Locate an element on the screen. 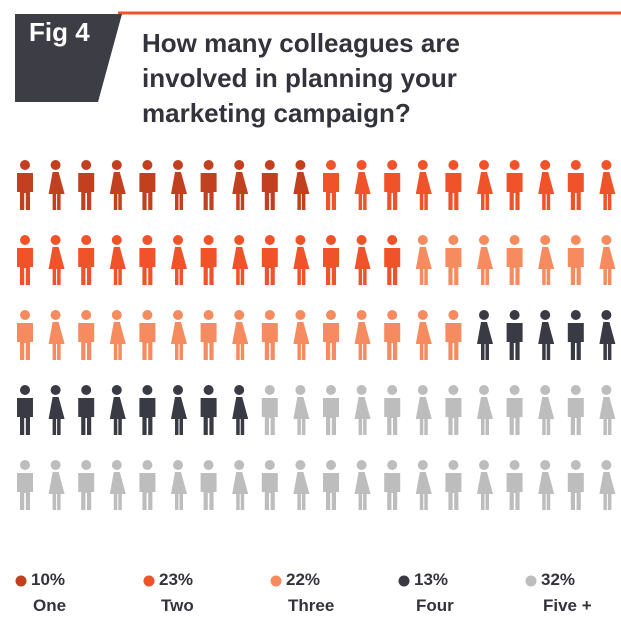  legend-value: 13% is located at coordinates (431, 579).